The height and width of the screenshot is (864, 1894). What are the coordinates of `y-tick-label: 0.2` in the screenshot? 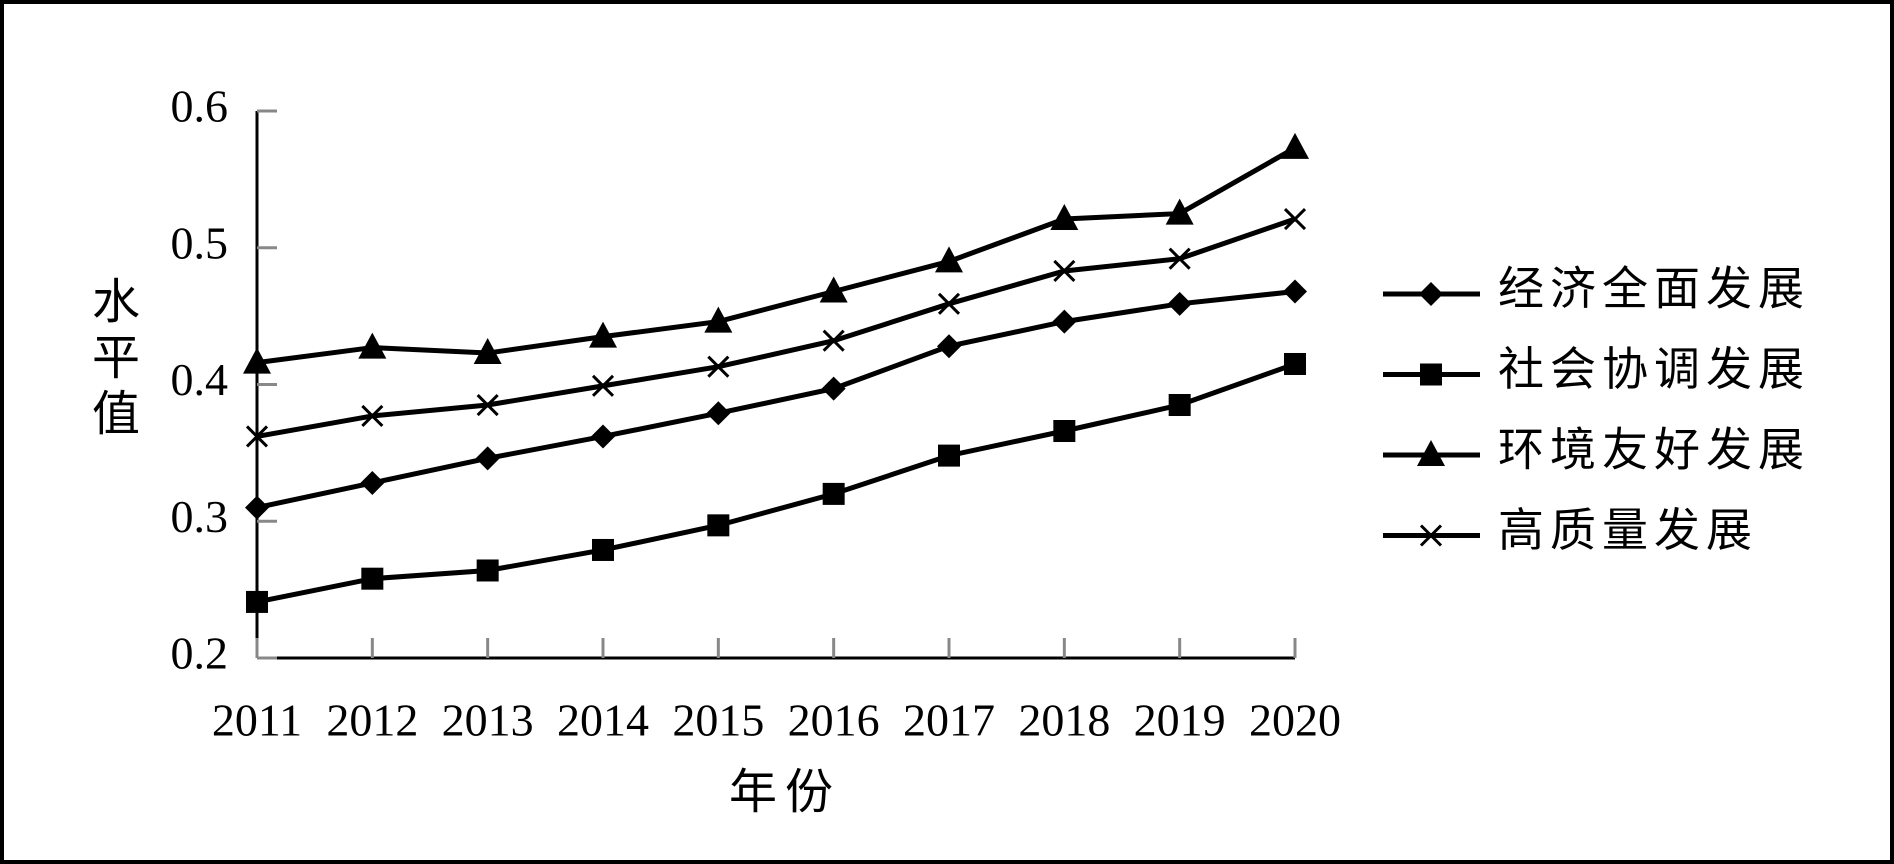 It's located at (200, 653).